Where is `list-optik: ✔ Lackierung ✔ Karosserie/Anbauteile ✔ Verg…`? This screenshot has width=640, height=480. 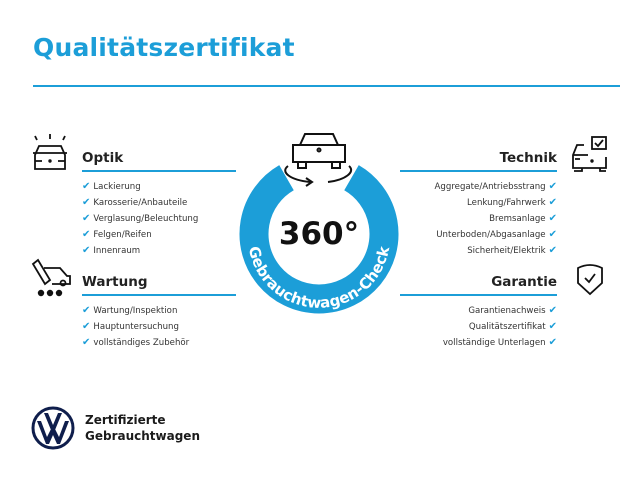 list-optik: ✔ Lackierung ✔ Karosserie/Anbauteile ✔ Verg… is located at coordinates (140, 219).